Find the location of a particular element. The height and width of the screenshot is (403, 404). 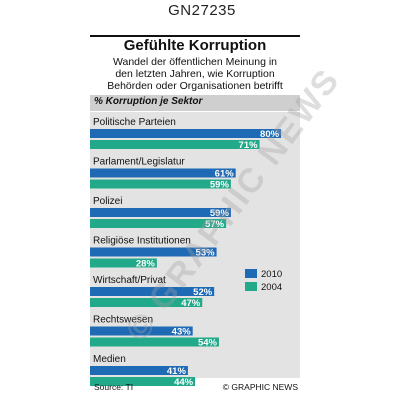

value-label: 57% is located at coordinates (215, 224).